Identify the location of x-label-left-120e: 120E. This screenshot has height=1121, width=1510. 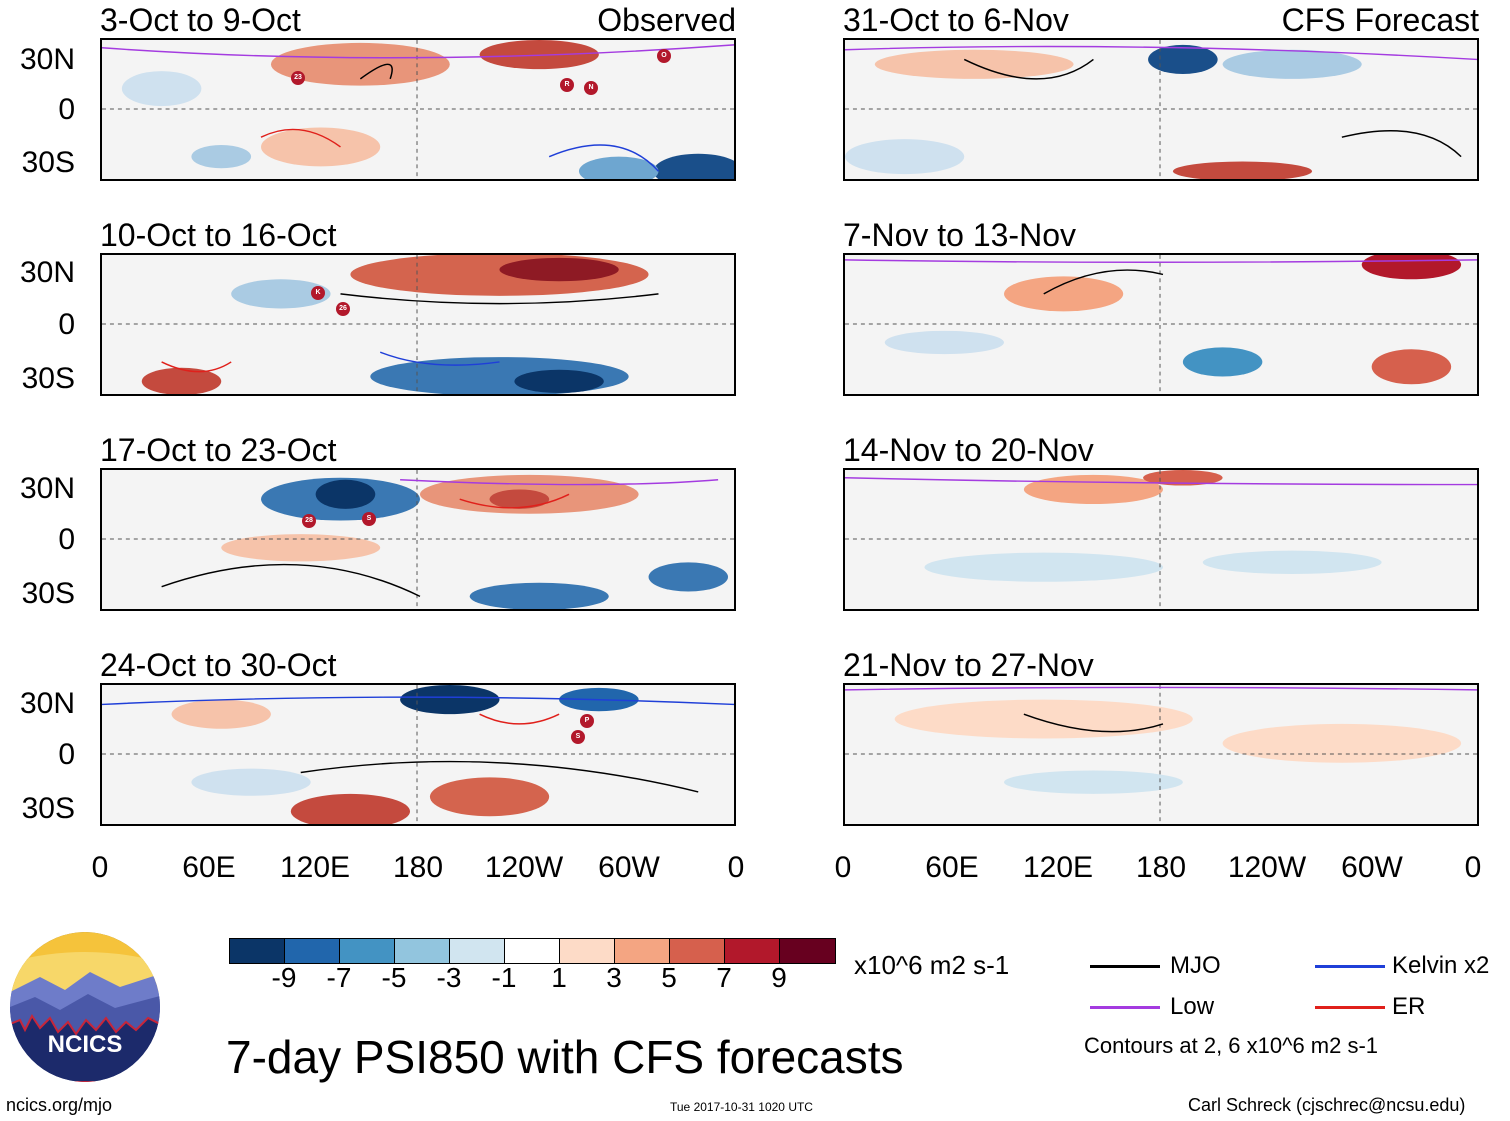
(315, 867).